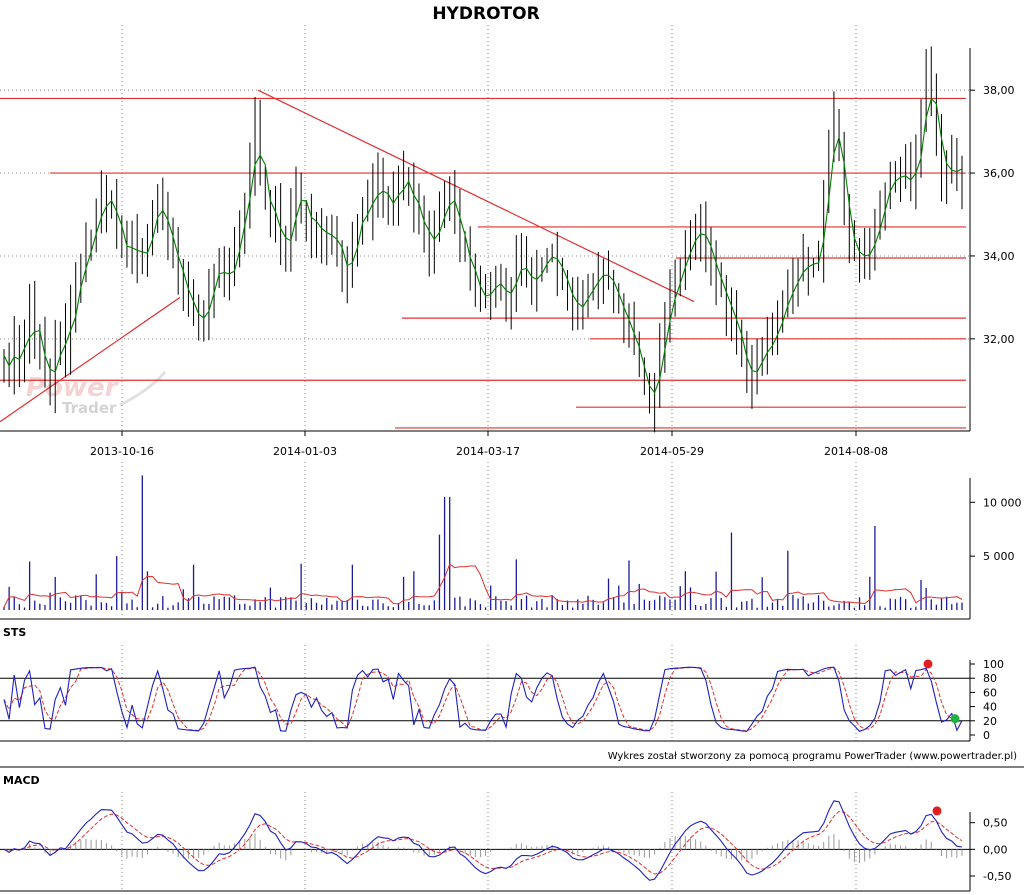  What do you see at coordinates (986, 735) in the screenshot?
I see `sts-y-tick-label: 0` at bounding box center [986, 735].